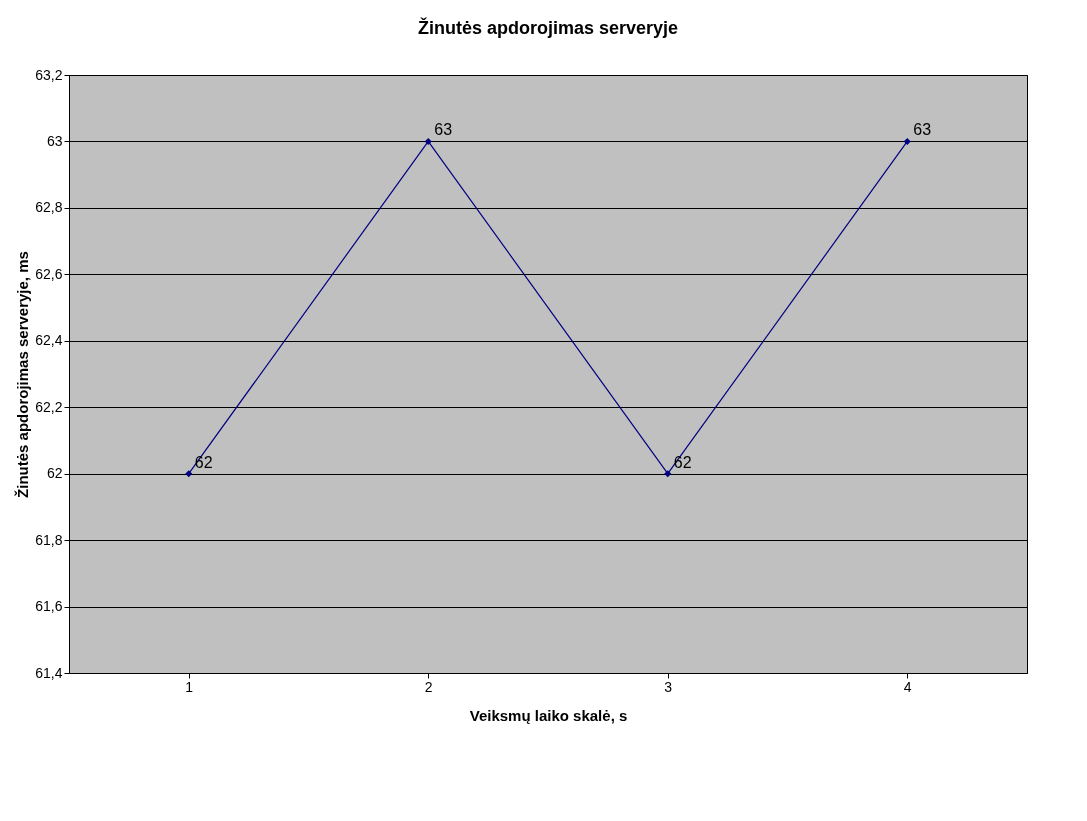 Image resolution: width=1087 pixels, height=821 pixels. I want to click on x-tick-label: 4, so click(907, 686).